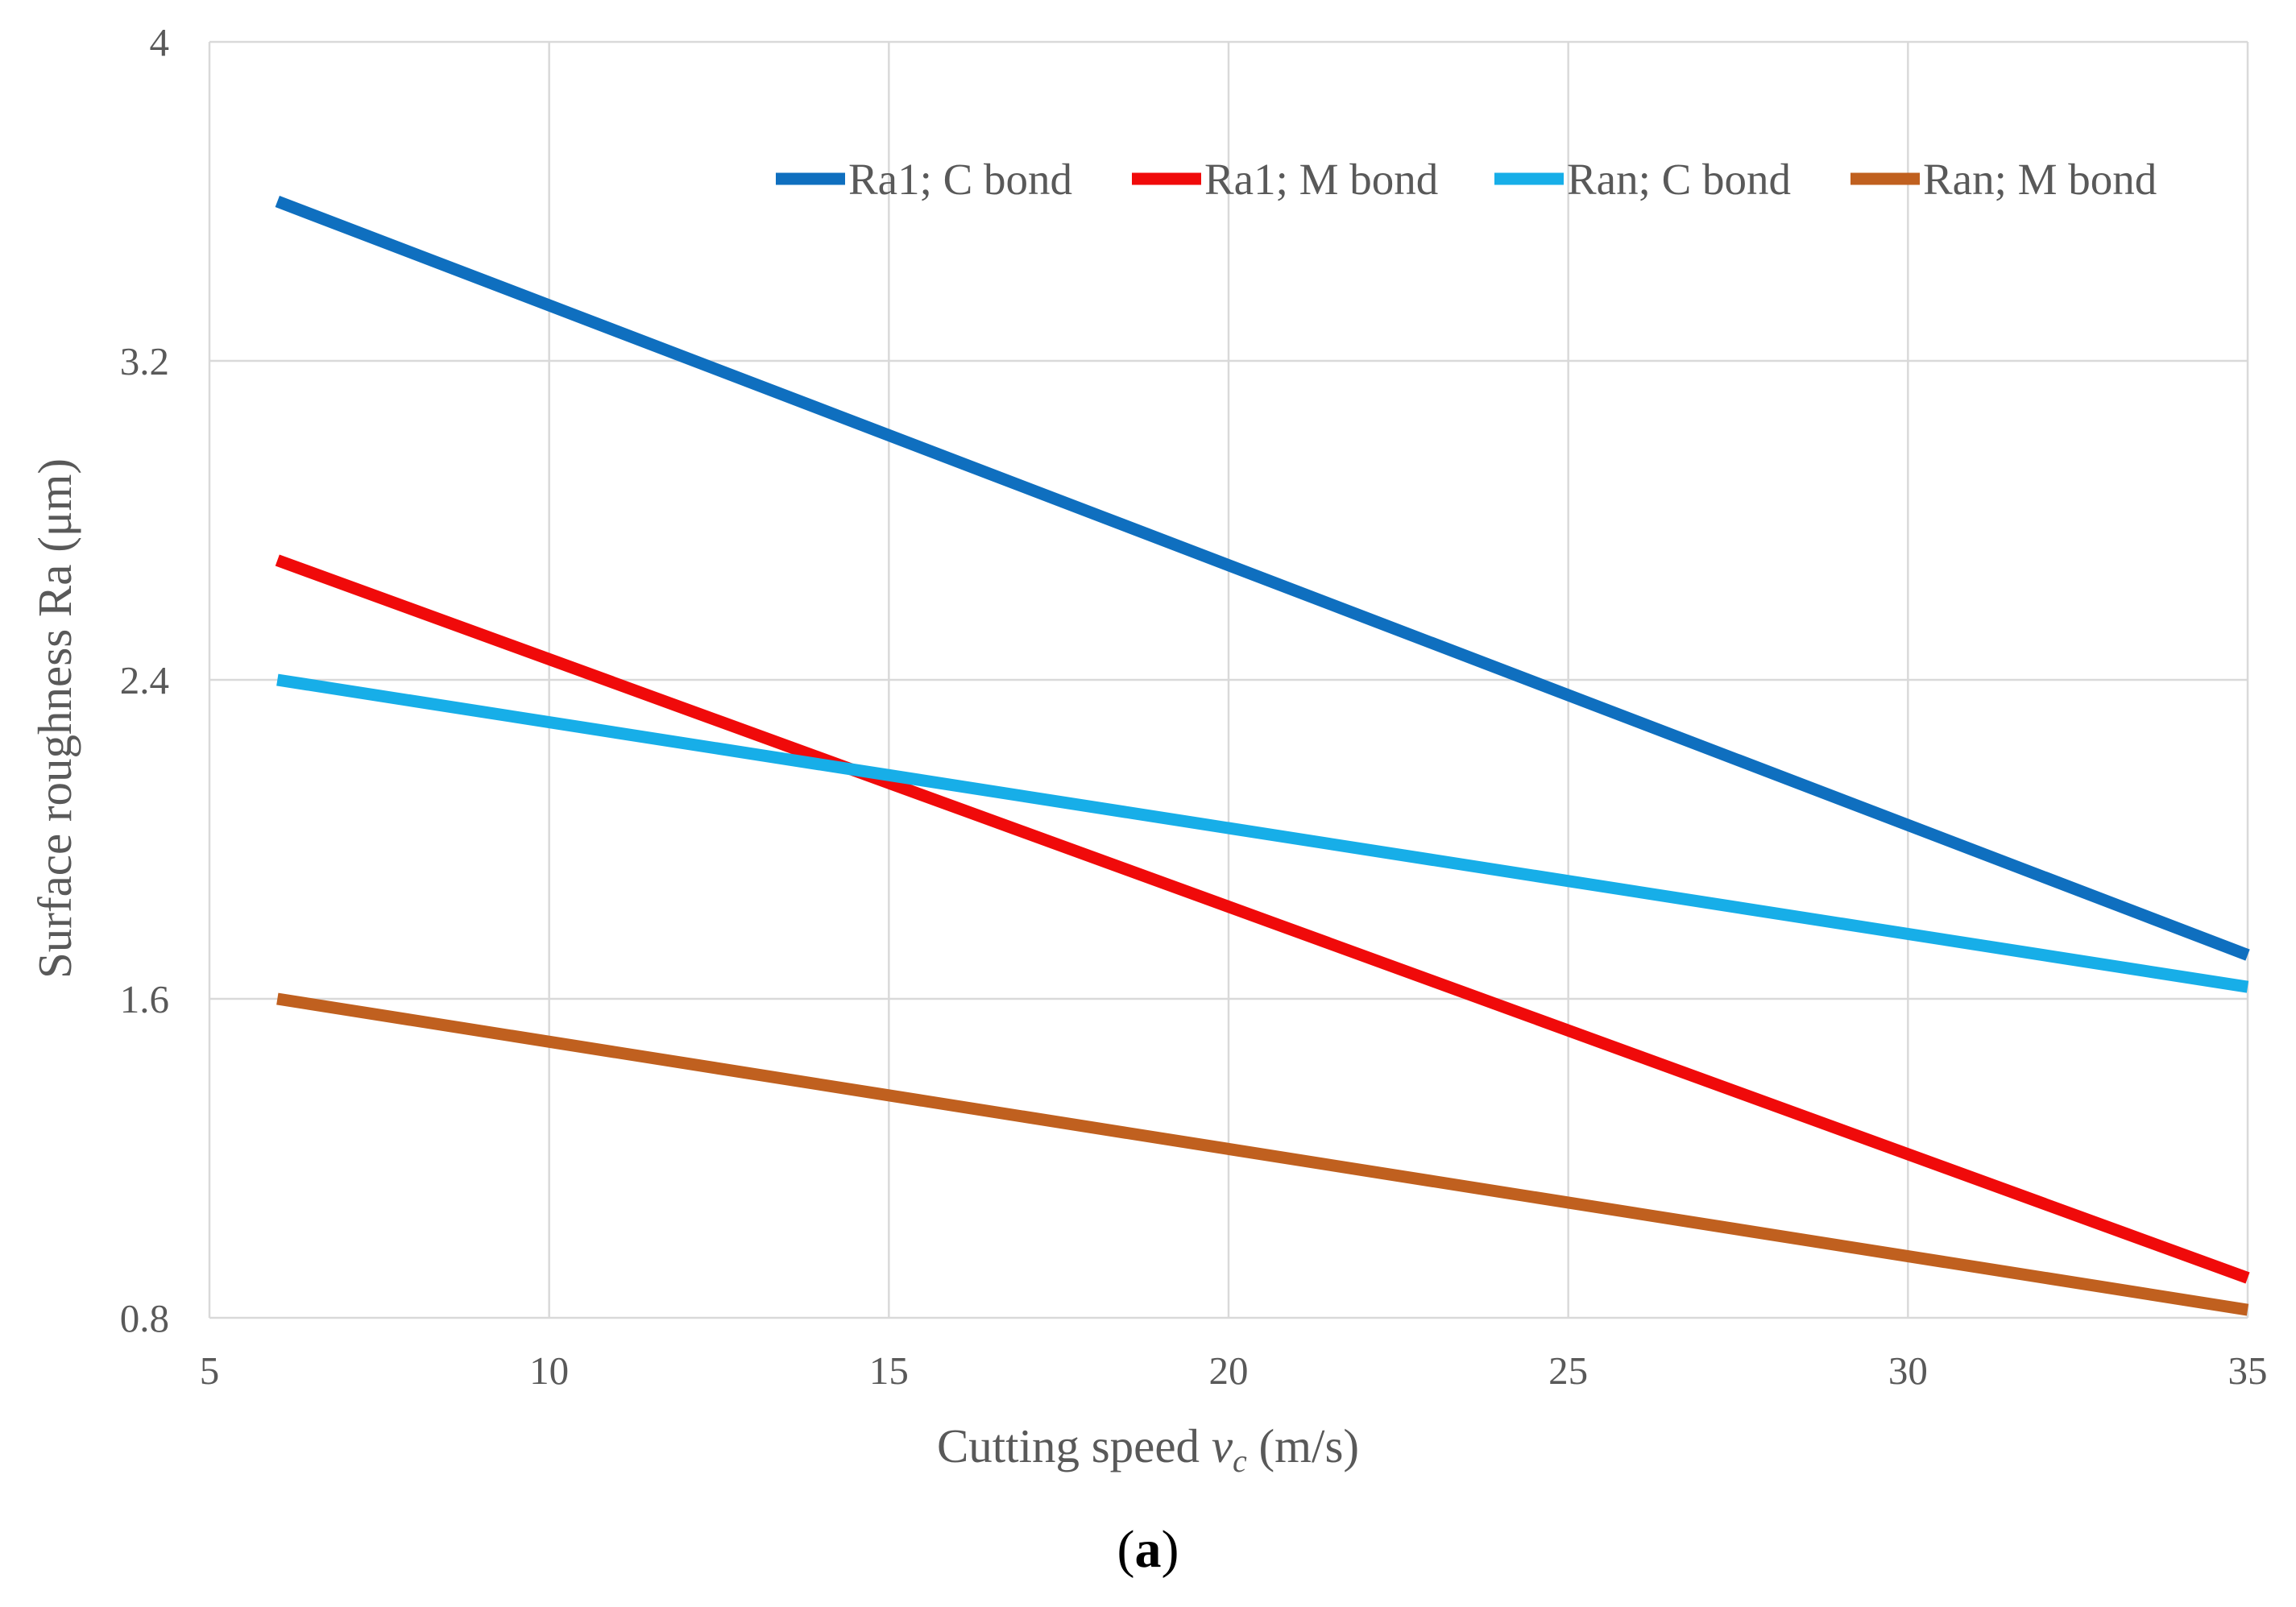  Describe the element at coordinates (144, 361) in the screenshot. I see `y-tick-label: 3.2` at that location.